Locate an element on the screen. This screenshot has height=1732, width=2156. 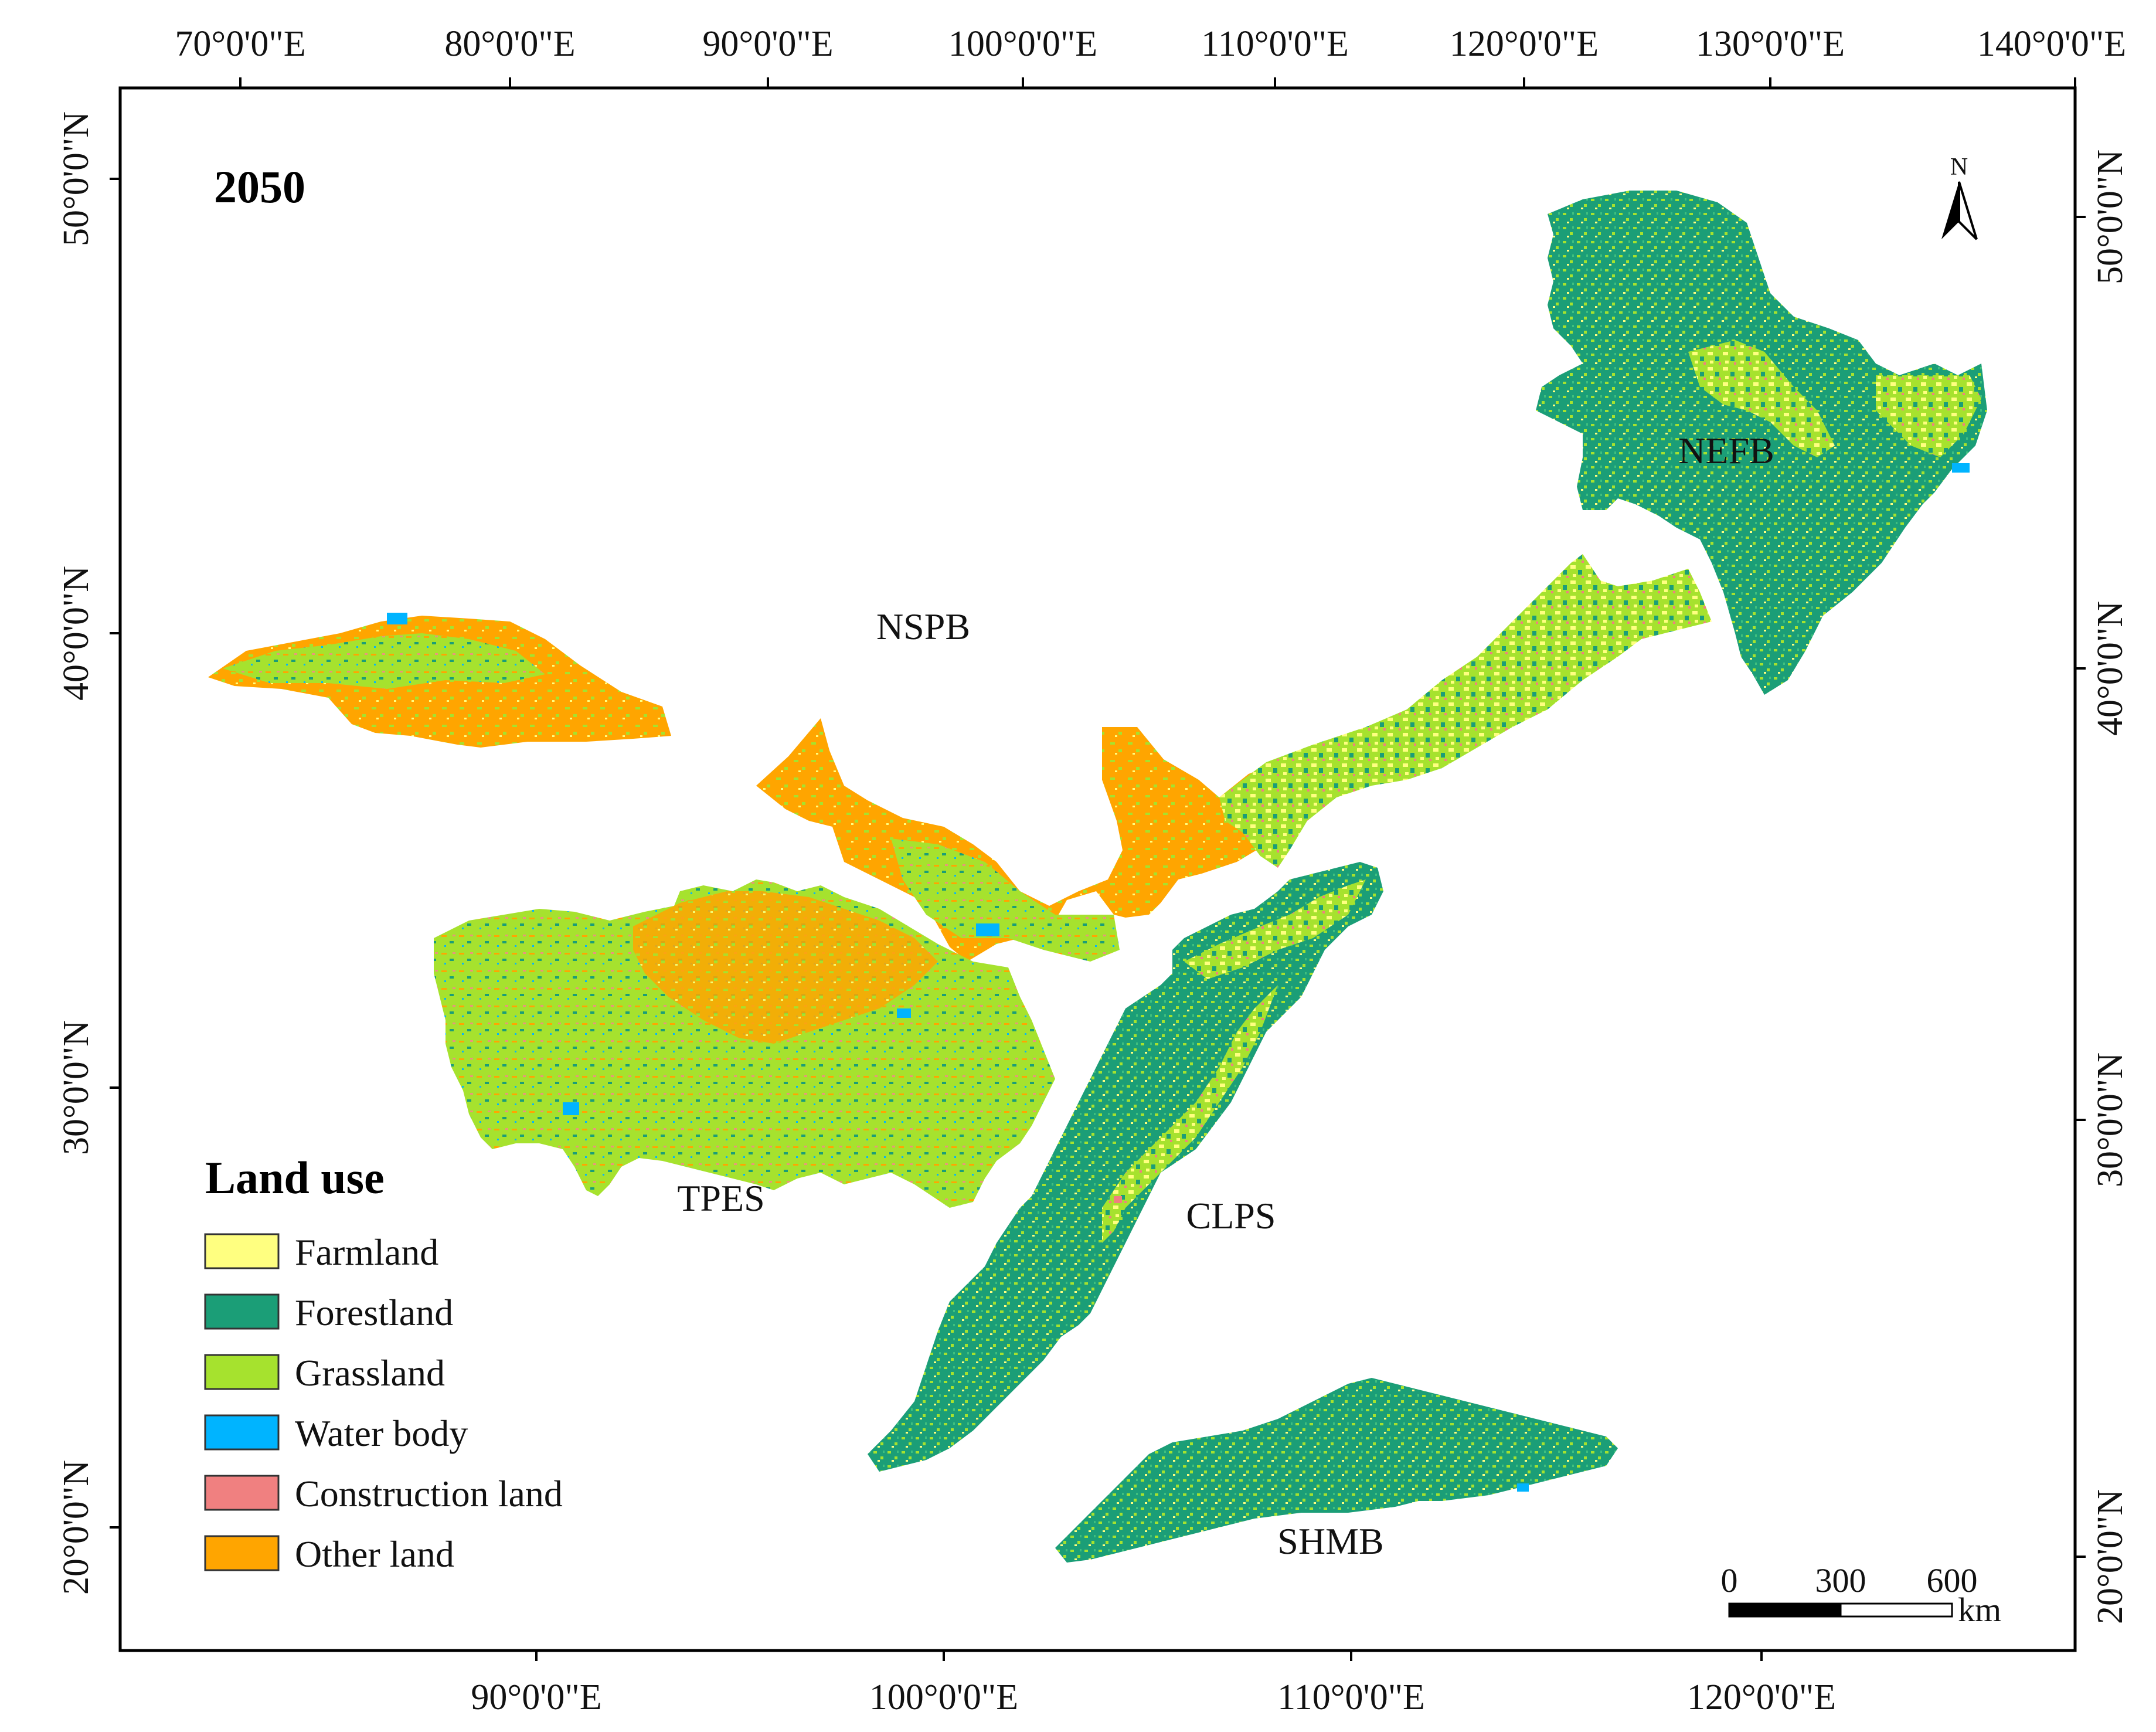
legend-swatch-other-land is located at coordinates (242, 1553).